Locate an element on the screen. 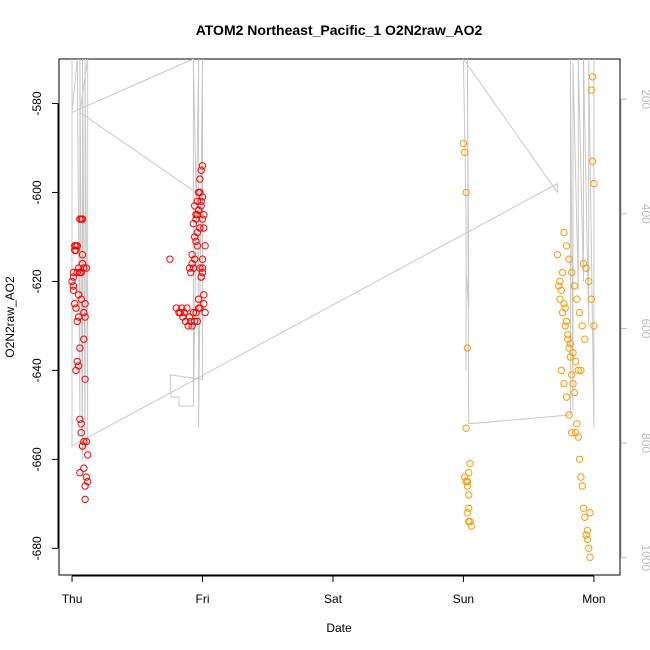 This screenshot has height=650, width=650. y-tick-label: -600 is located at coordinates (37, 192).